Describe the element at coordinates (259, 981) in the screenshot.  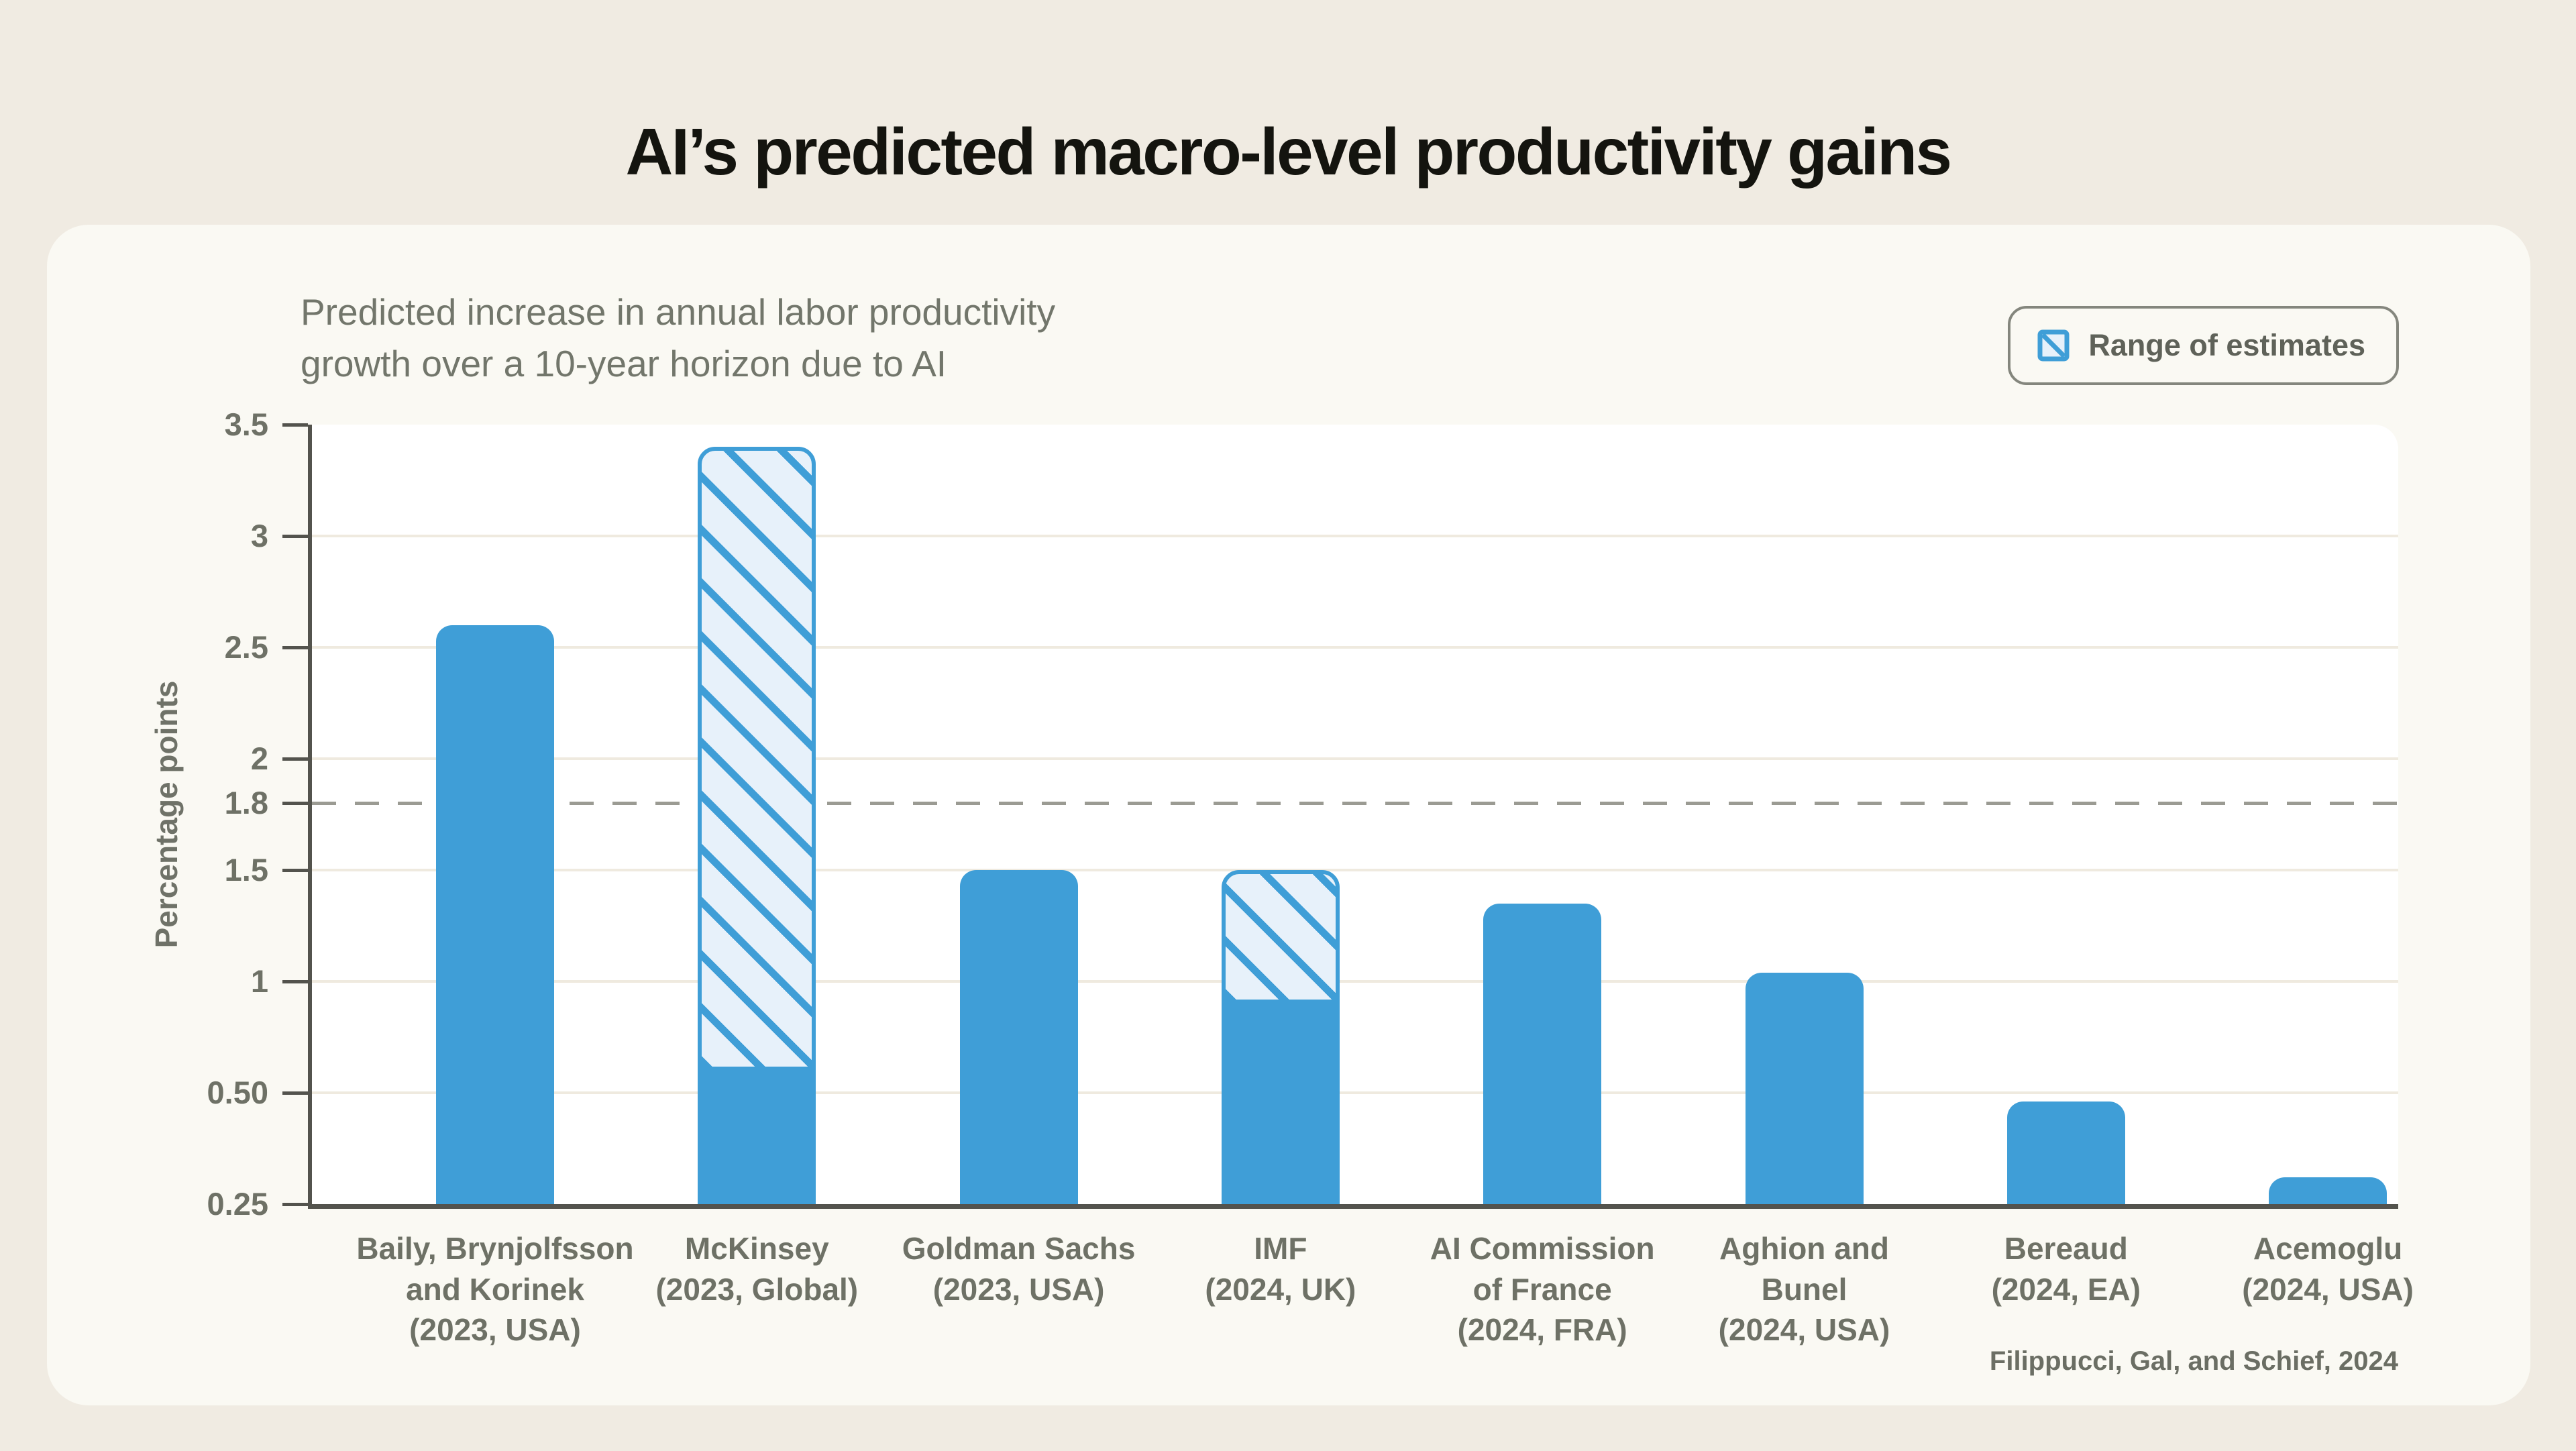
I see `y-tick-label: 1` at that location.